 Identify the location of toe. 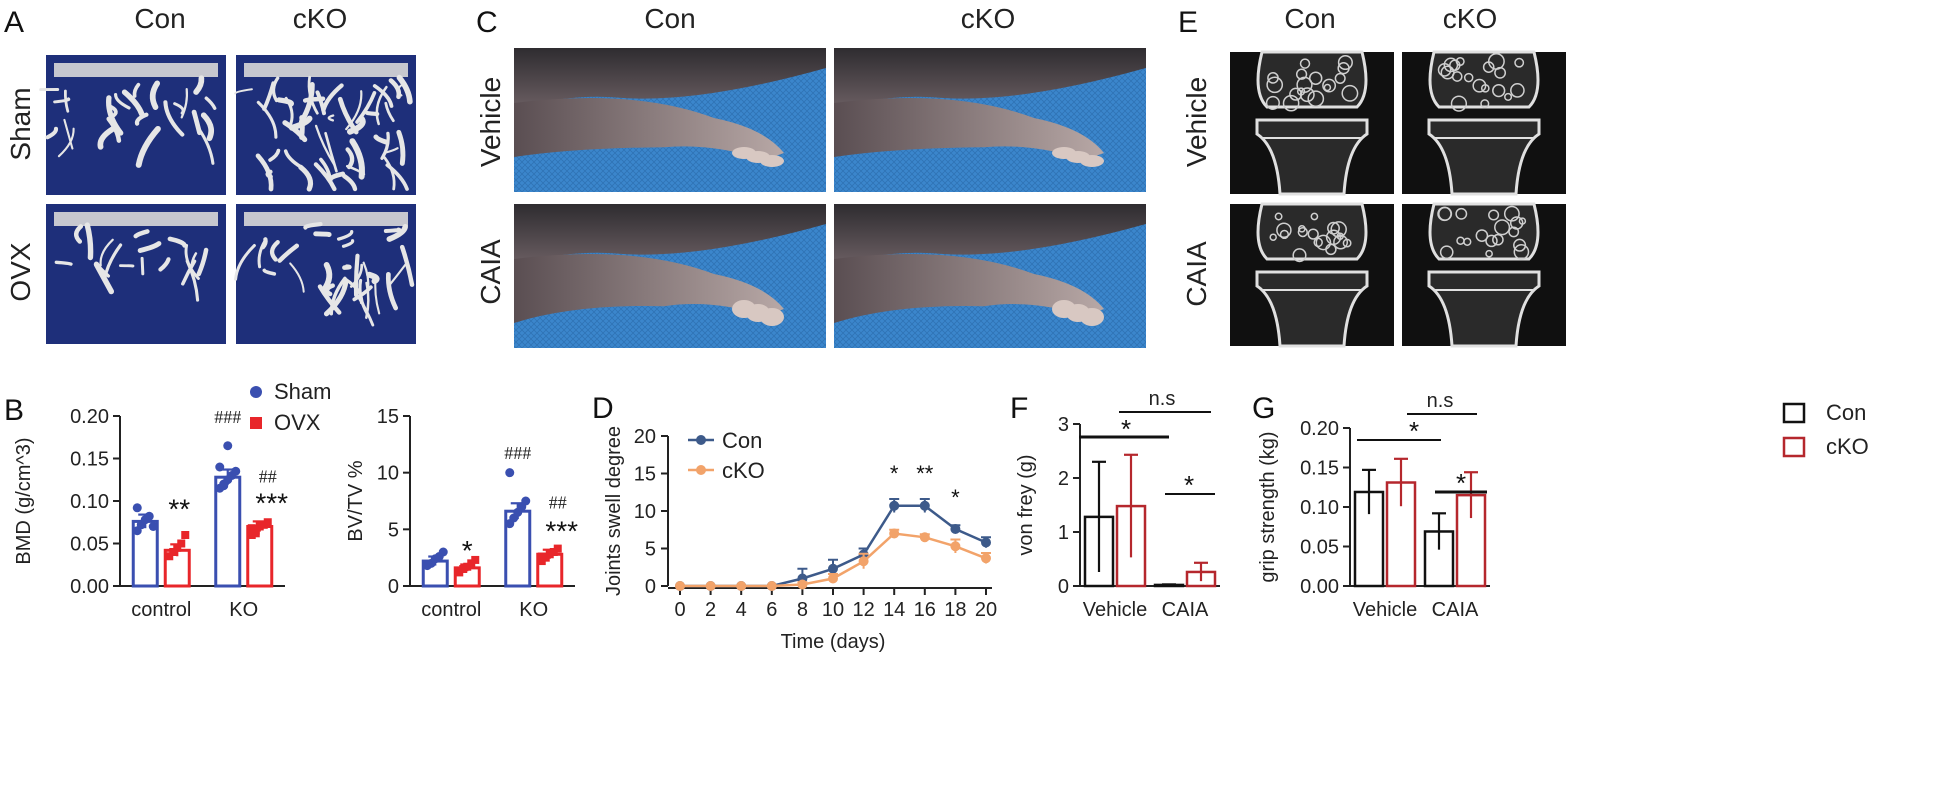
(772, 317).